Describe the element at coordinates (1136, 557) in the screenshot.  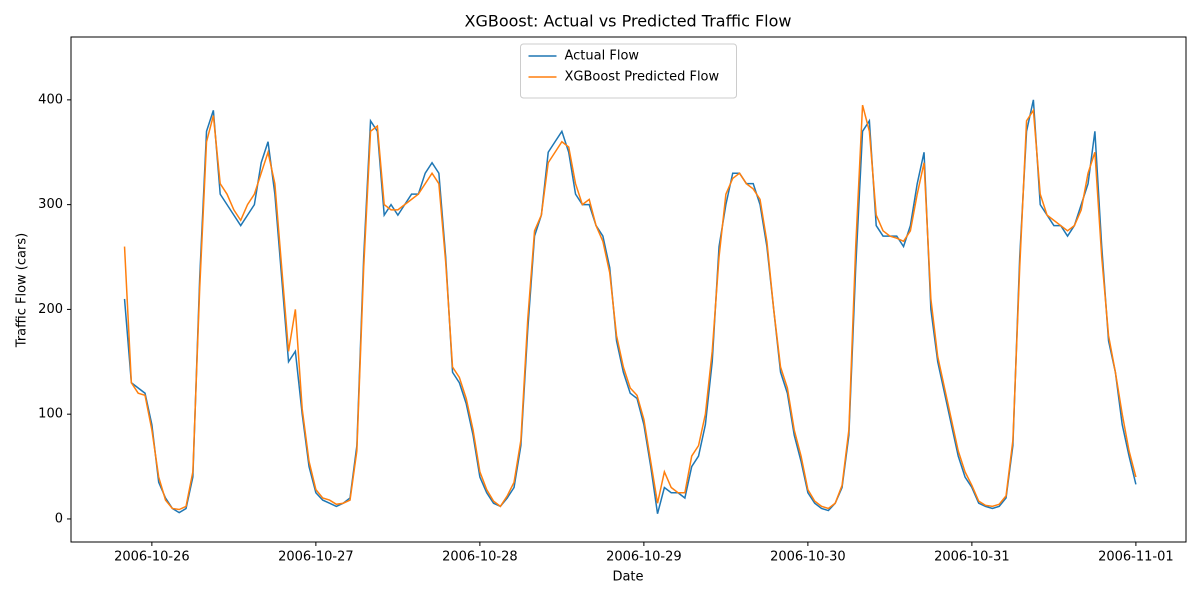
I see `x-tick-label: 2006-11-01` at that location.